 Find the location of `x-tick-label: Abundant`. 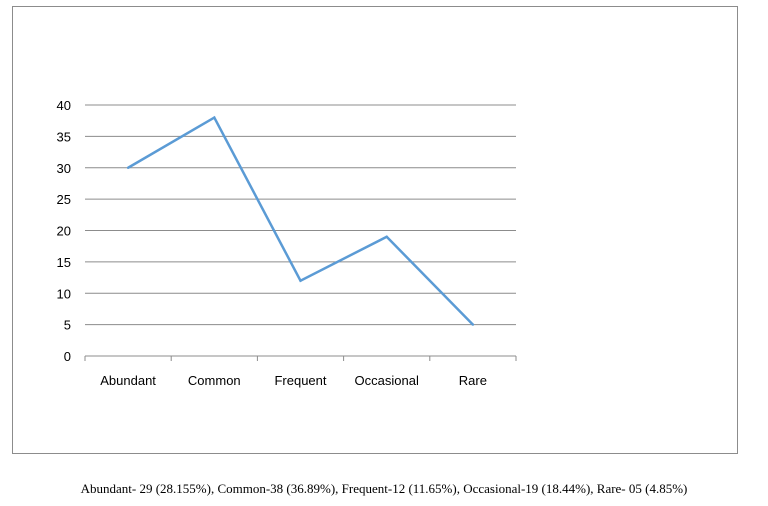

x-tick-label: Abundant is located at coordinates (128, 380).